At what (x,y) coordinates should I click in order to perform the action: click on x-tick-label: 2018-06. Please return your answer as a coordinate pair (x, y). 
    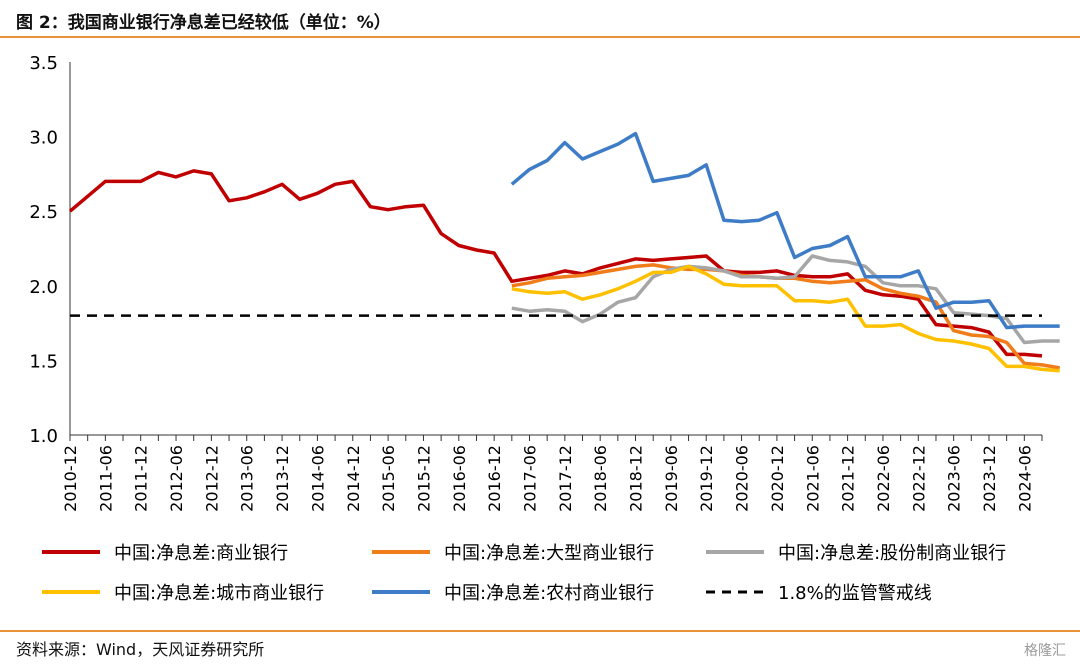
    Looking at the image, I should click on (600, 478).